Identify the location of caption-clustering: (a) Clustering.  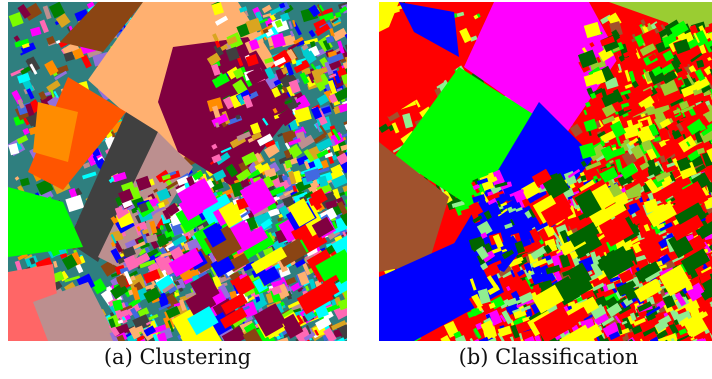
(177, 357).